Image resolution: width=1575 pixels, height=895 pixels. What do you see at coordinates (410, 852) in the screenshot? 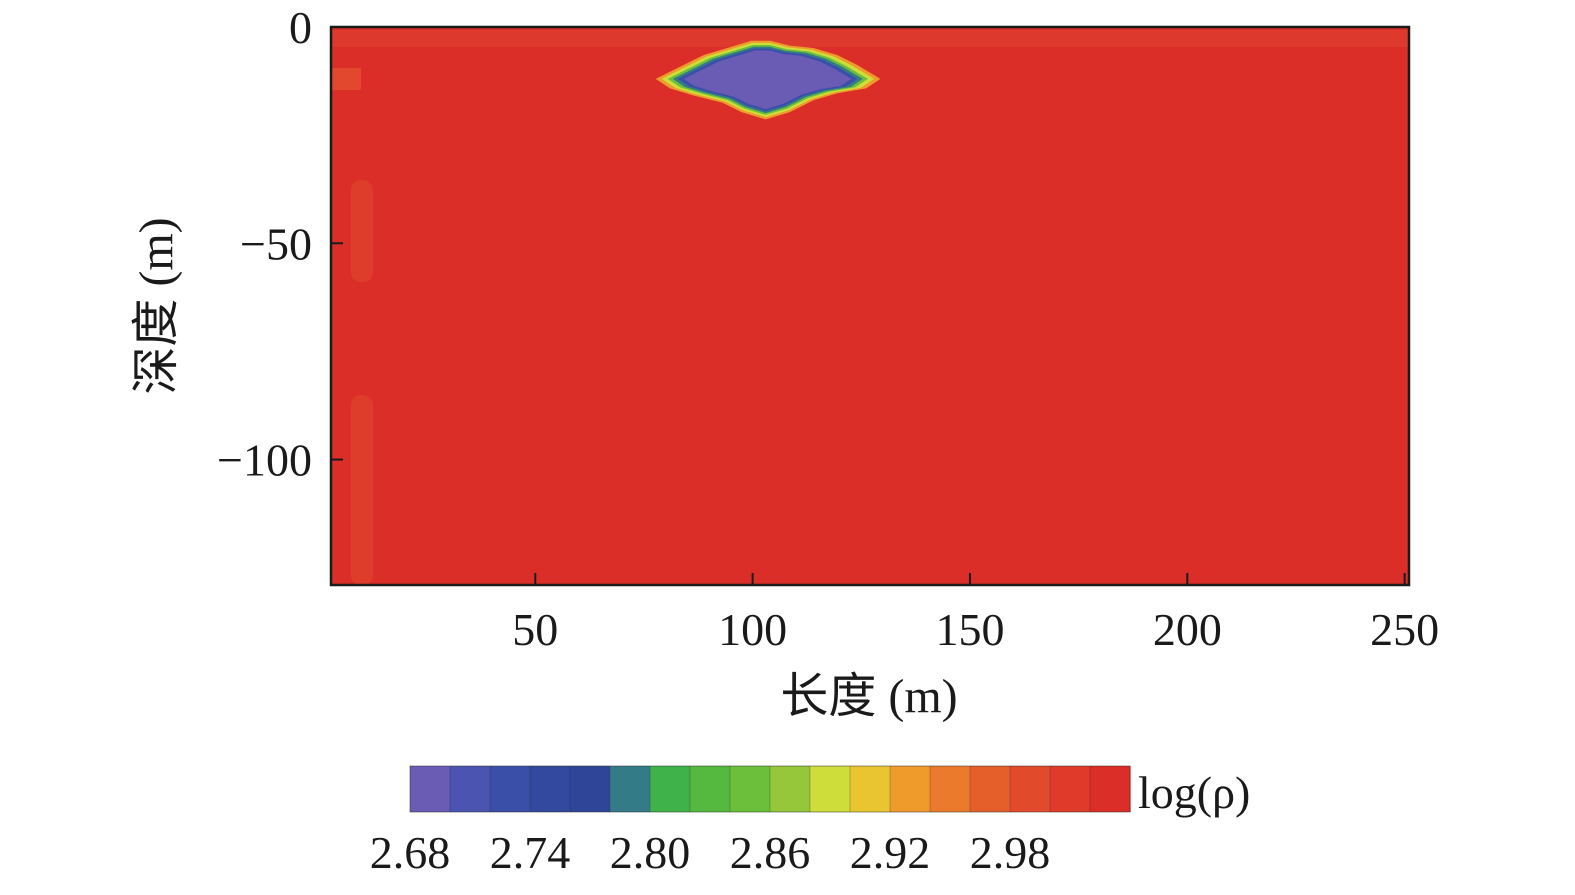
I see `colorbar-tick-label: 2.68` at bounding box center [410, 852].